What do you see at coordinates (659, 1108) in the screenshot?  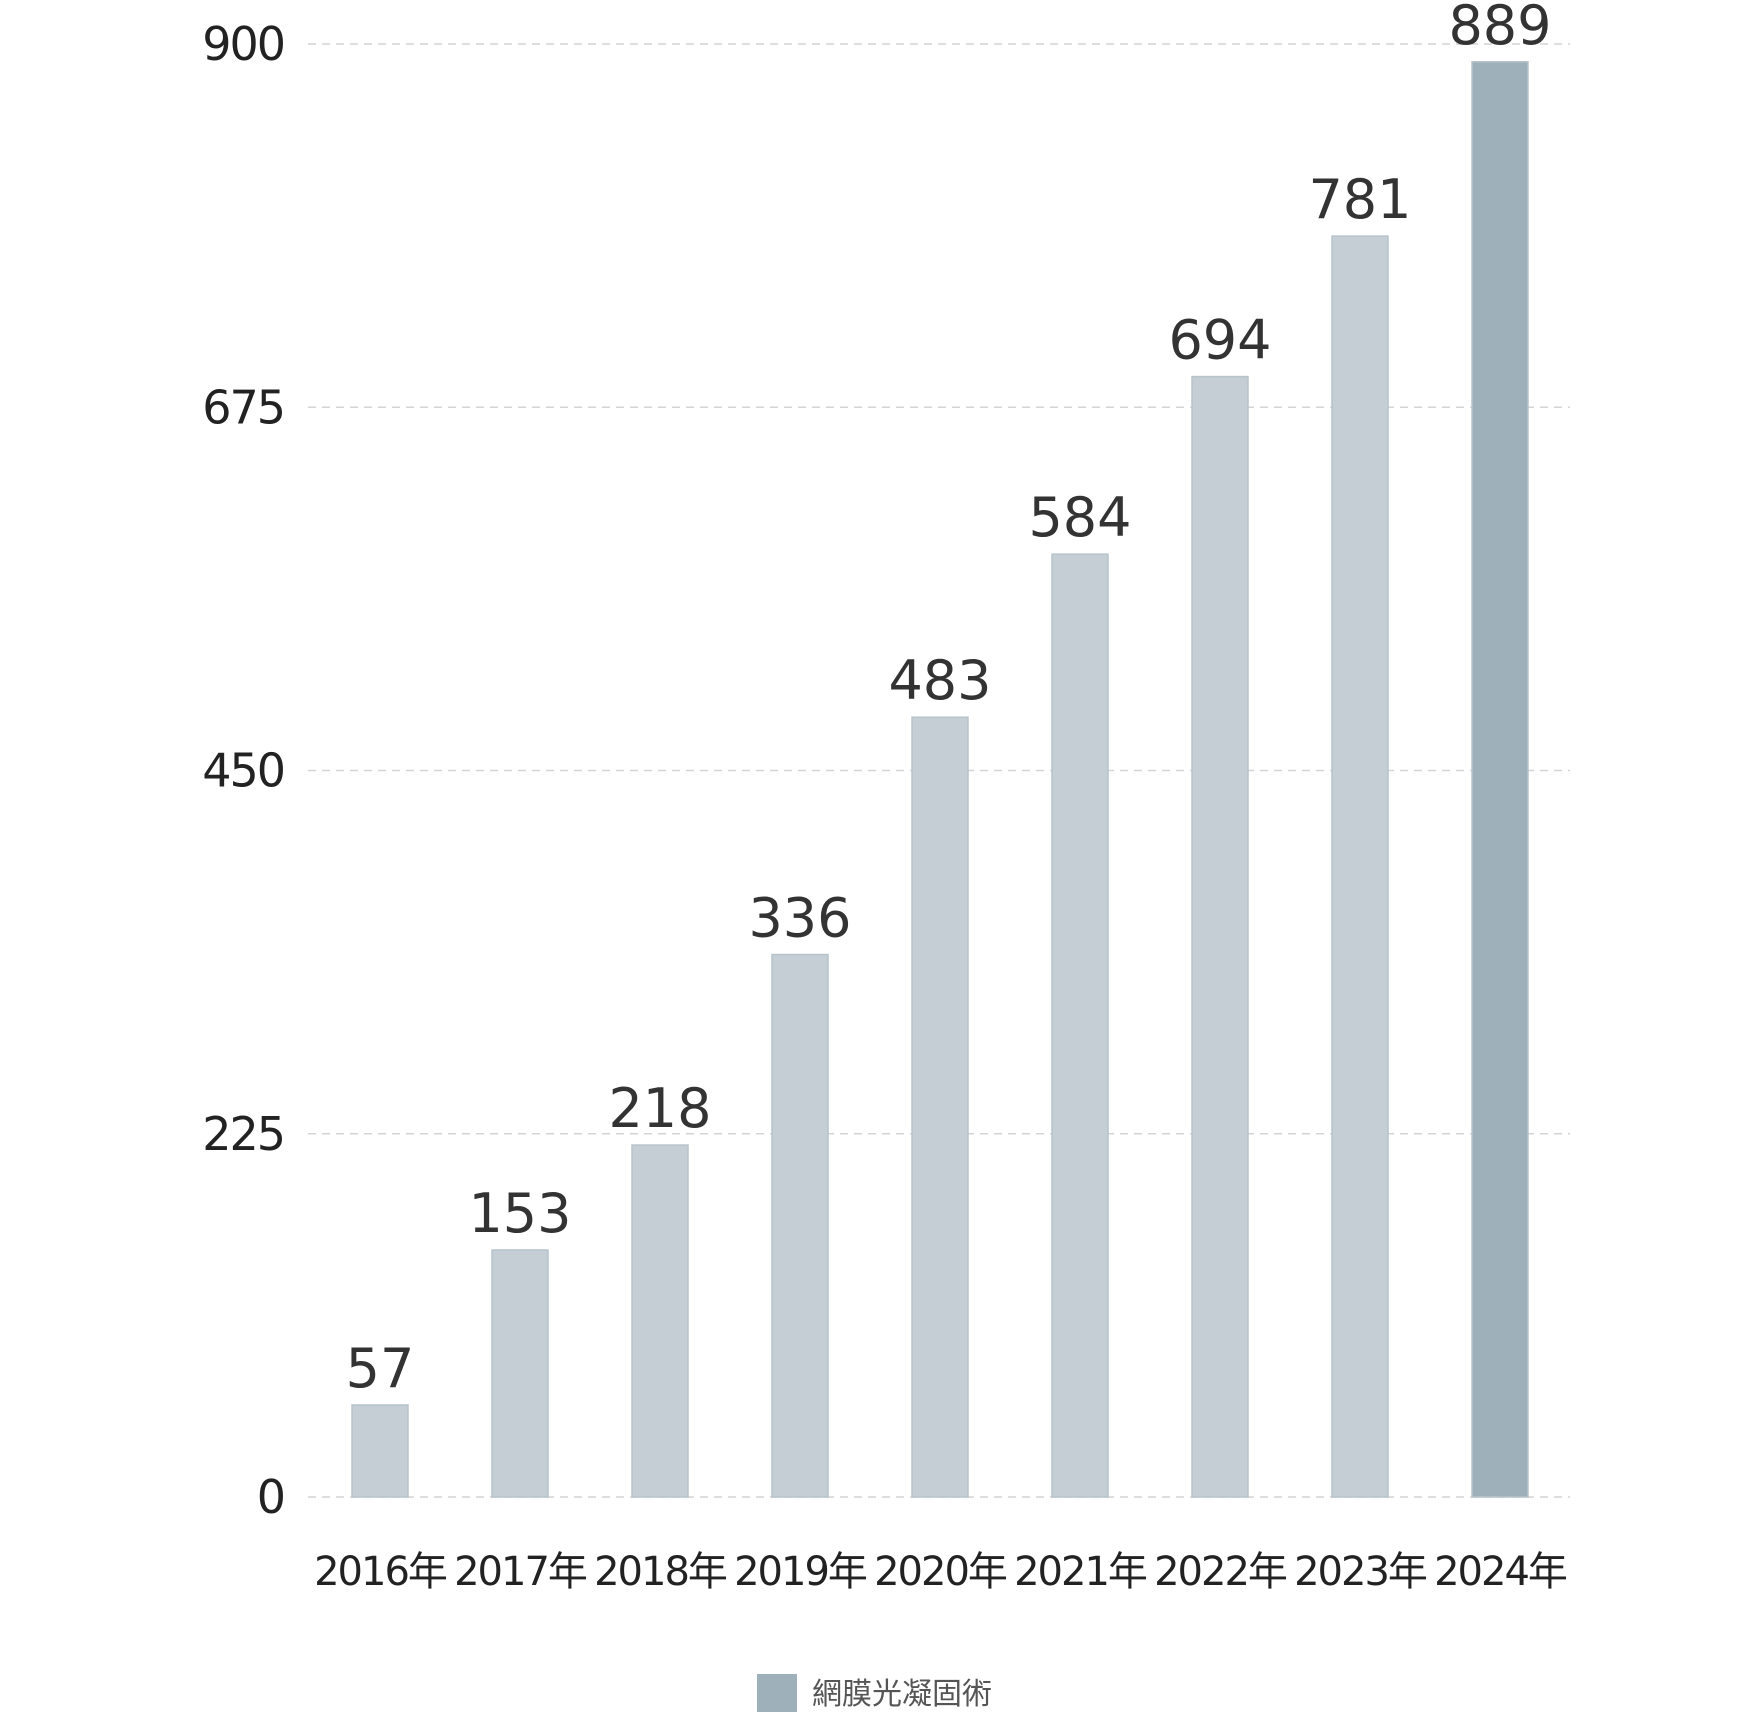 I see `data-label: 218` at bounding box center [659, 1108].